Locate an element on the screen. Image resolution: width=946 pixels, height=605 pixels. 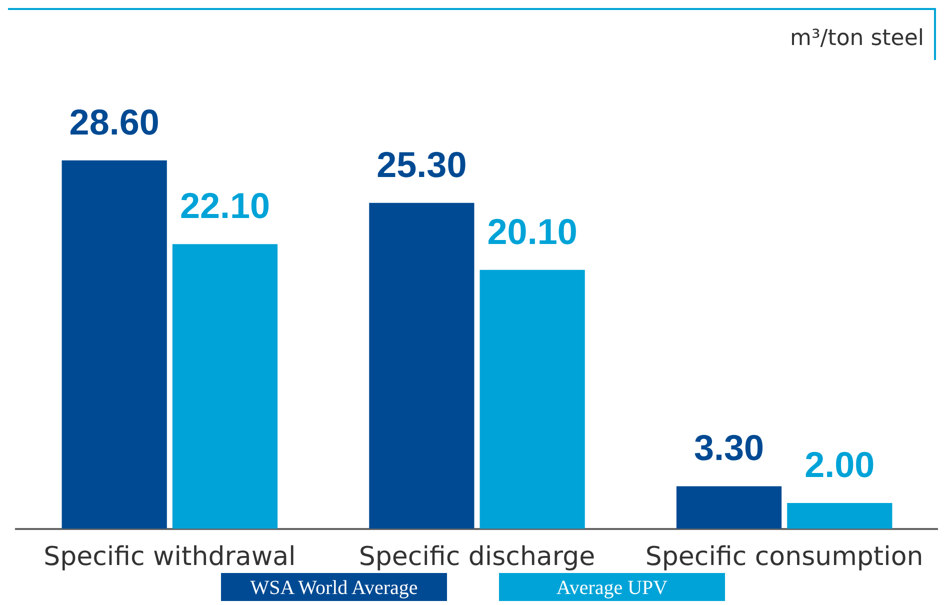
data-label: 22.10 is located at coordinates (225, 205).